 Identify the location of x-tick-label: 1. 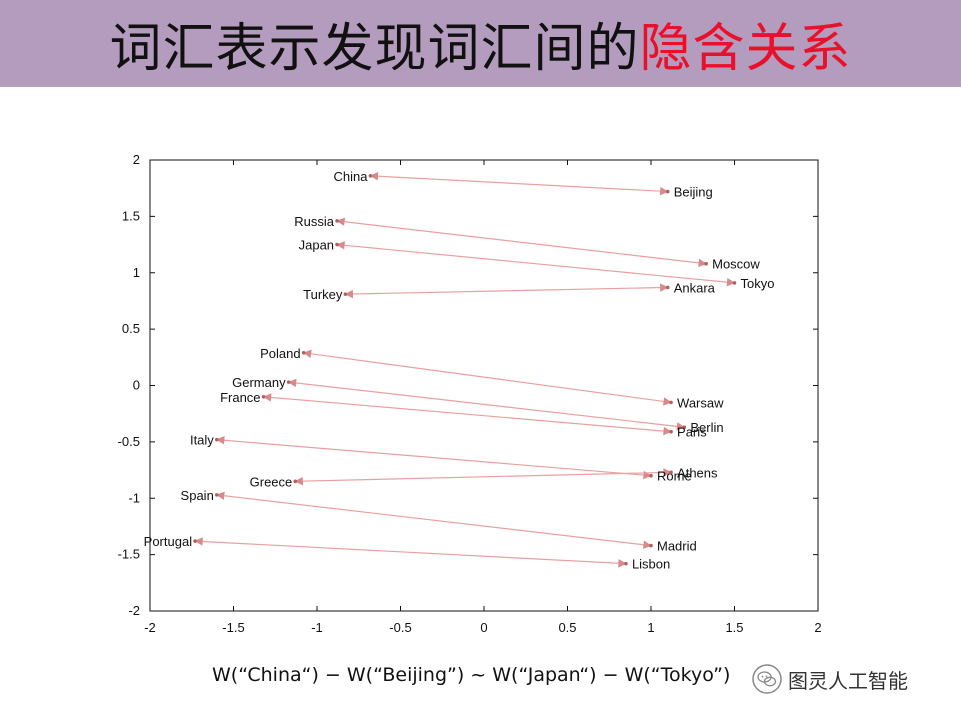
(650, 627).